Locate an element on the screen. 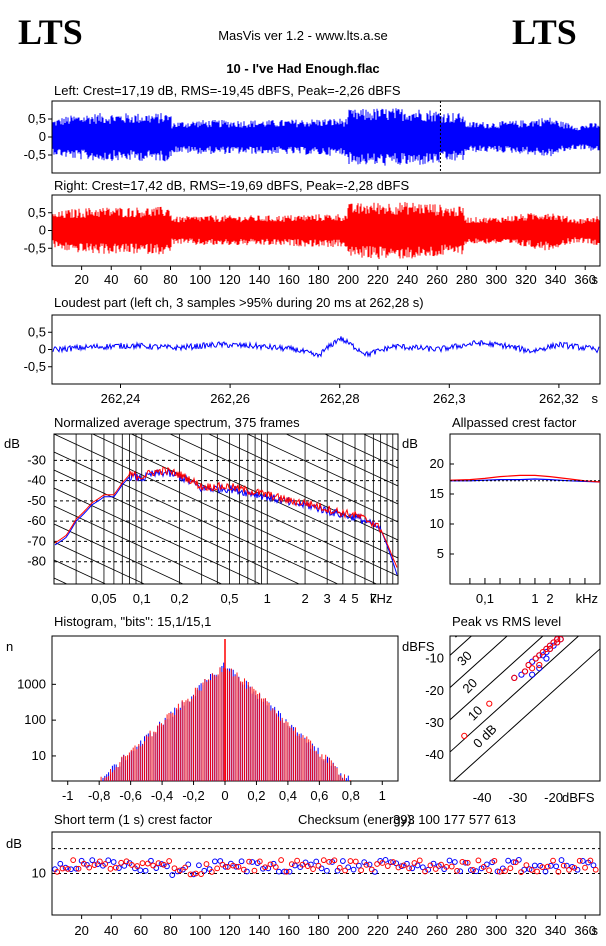  histogram-xtick-label: 0,4 is located at coordinates (288, 795).